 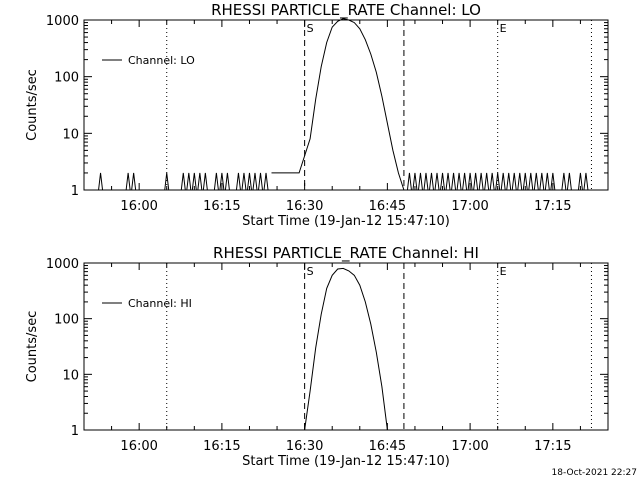 What do you see at coordinates (161, 60) in the screenshot?
I see `legend-entry: Channel: LO` at bounding box center [161, 60].